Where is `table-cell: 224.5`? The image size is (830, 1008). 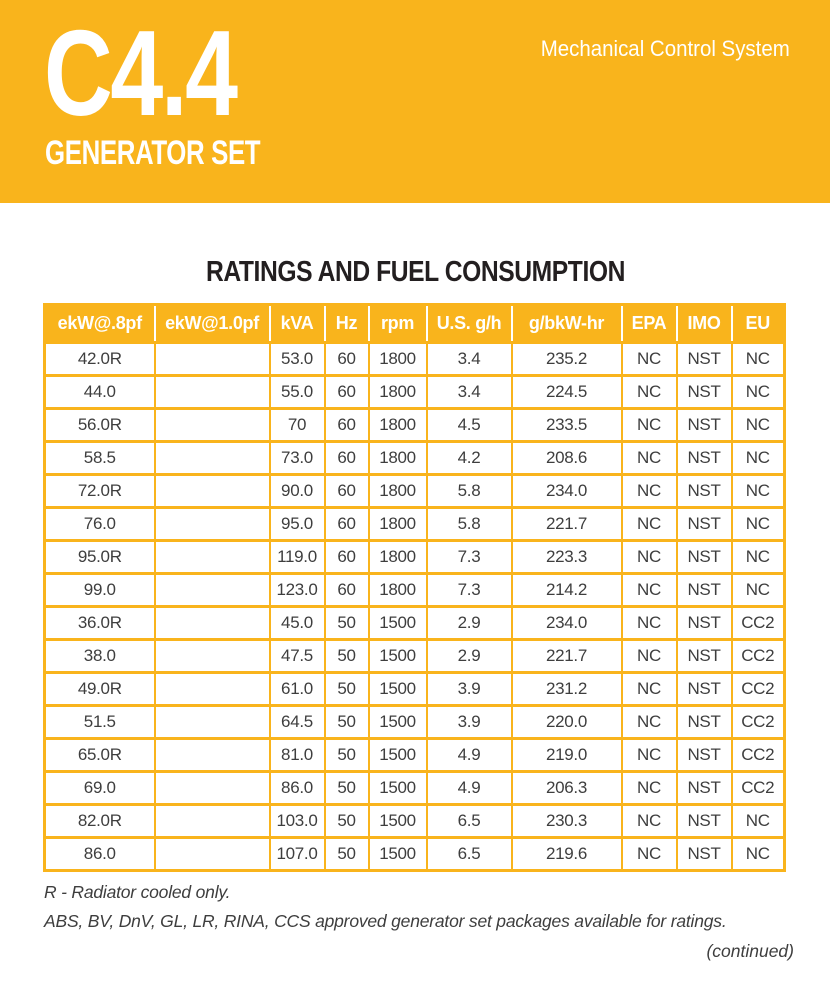 table-cell: 224.5 is located at coordinates (566, 392).